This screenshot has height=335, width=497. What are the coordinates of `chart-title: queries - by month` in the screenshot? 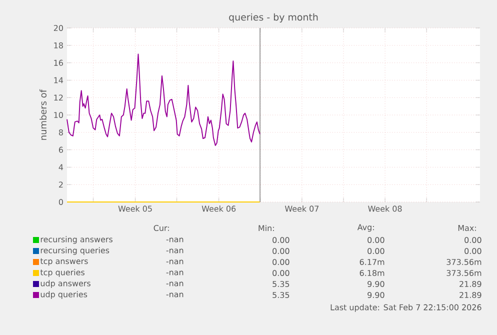 It's located at (273, 17).